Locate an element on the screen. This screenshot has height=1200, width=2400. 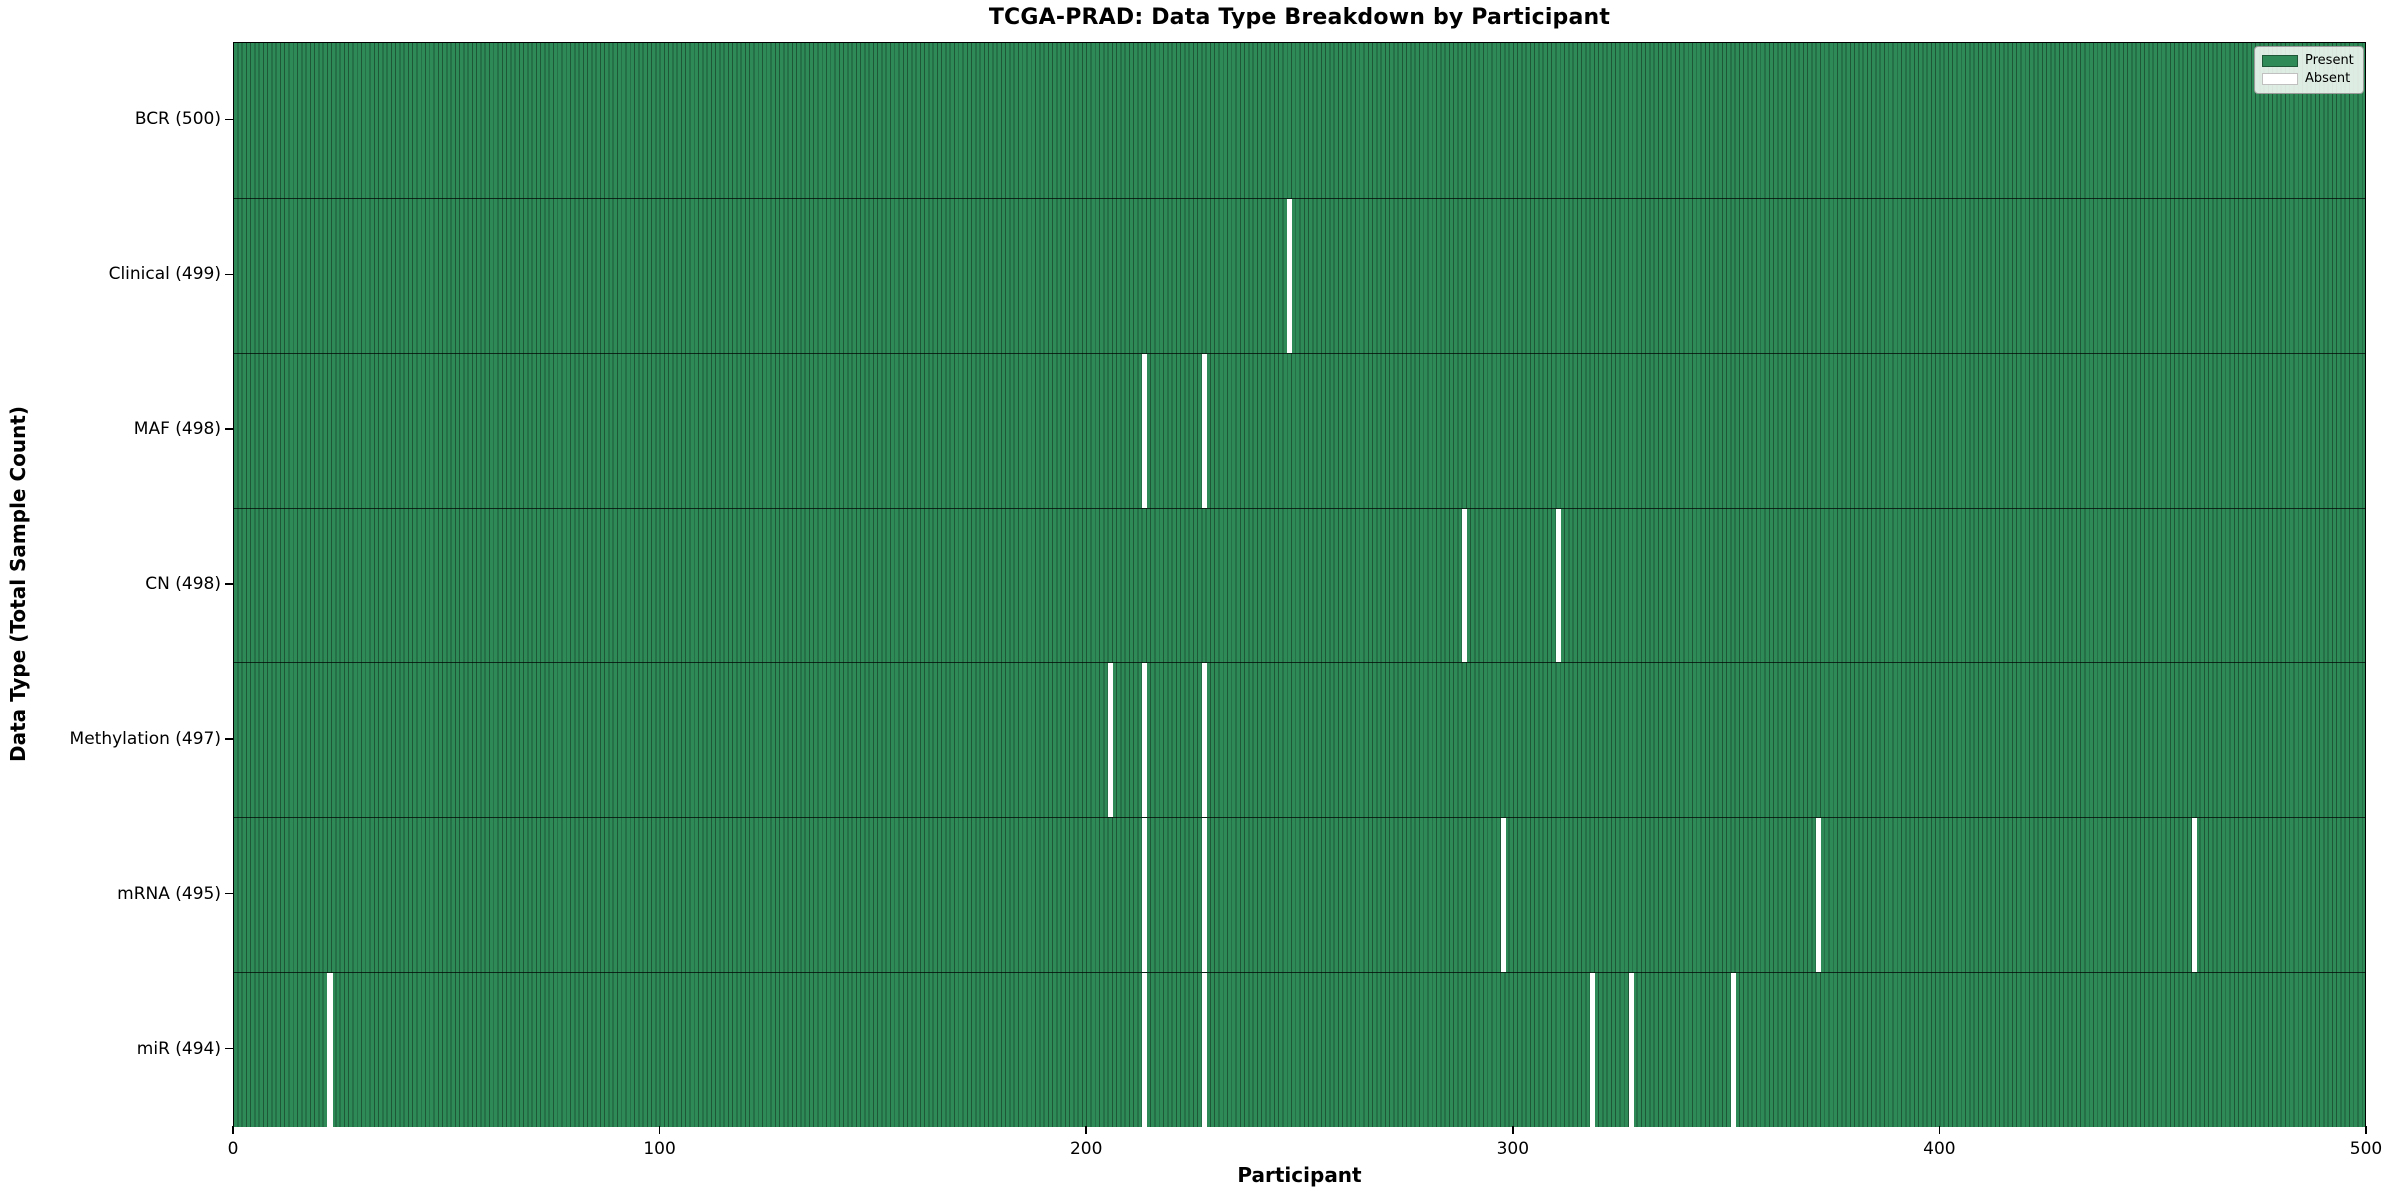
y-tick-label-miR: miR (494) is located at coordinates (178, 1048).